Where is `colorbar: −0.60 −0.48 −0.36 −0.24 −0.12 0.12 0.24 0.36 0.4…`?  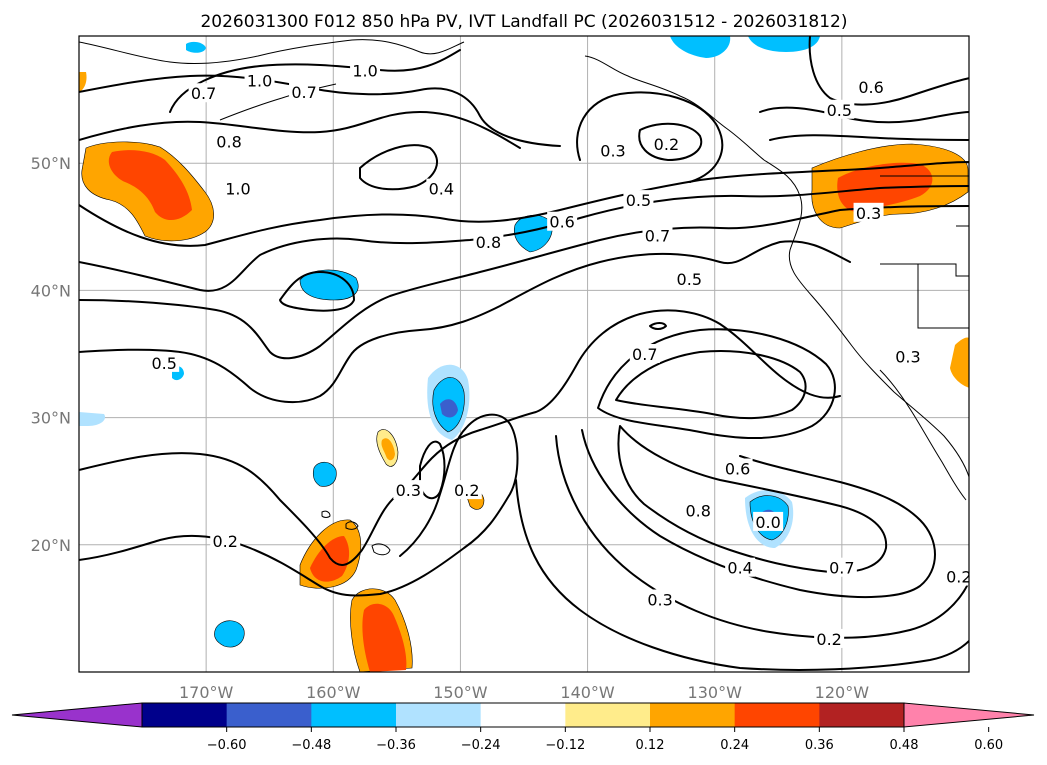 colorbar: −0.60 −0.48 −0.36 −0.24 −0.12 0.12 0.24 0.36 0.4… is located at coordinates (523, 727).